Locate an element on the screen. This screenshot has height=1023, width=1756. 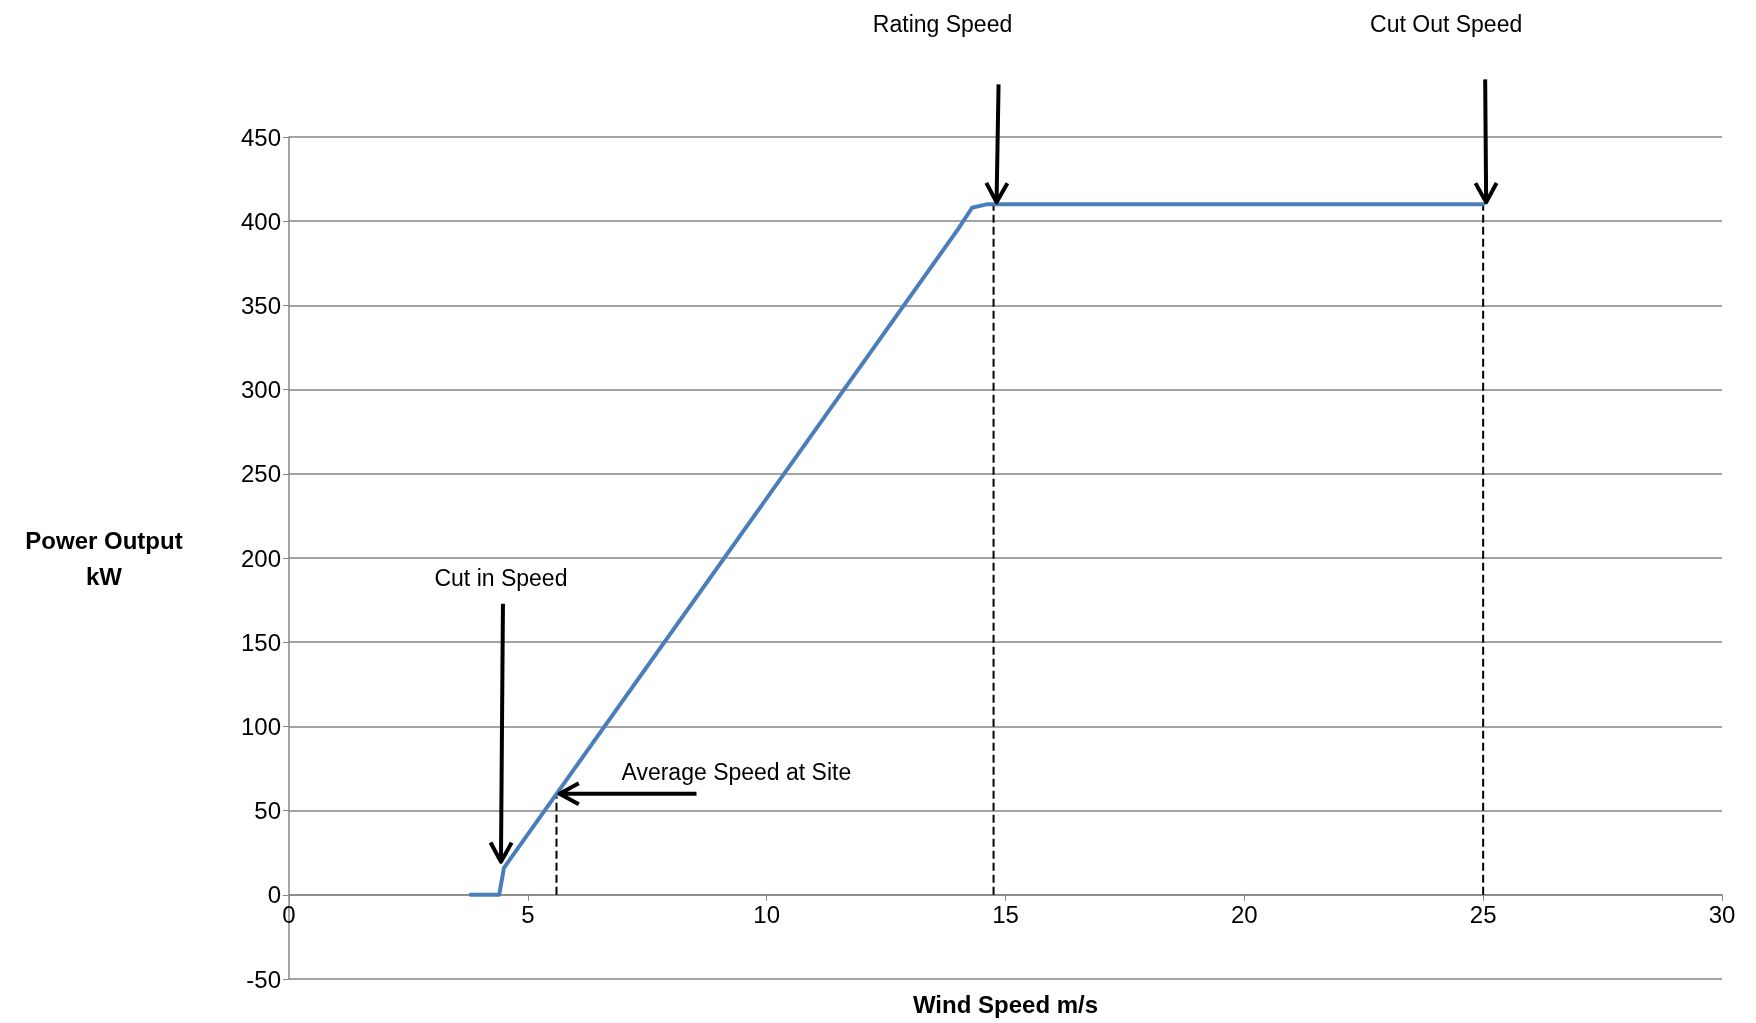
x-tick-label: 5 is located at coordinates (528, 915).